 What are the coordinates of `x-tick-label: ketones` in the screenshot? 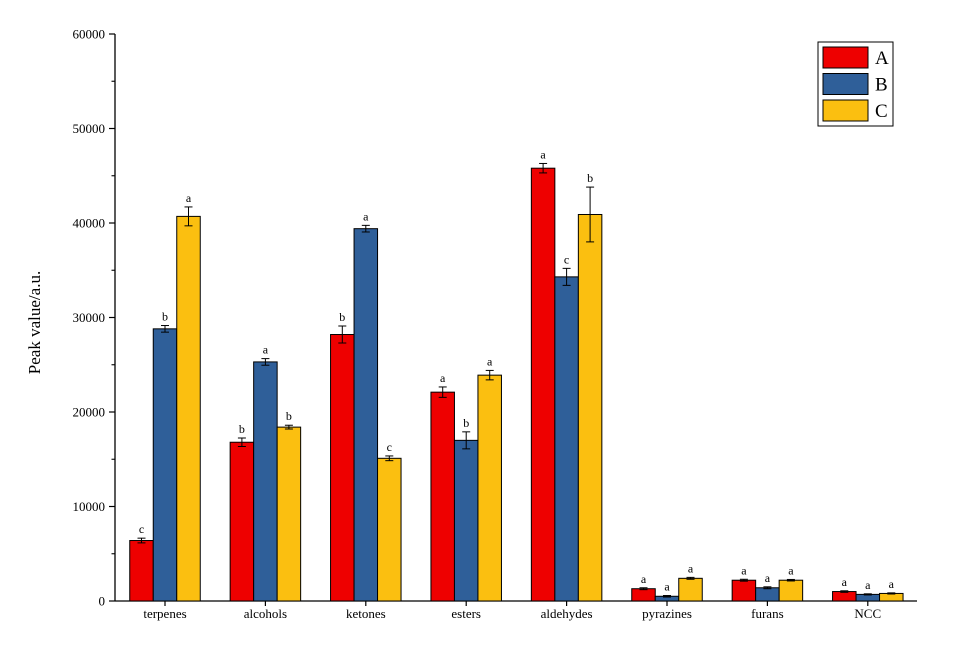 It's located at (366, 613).